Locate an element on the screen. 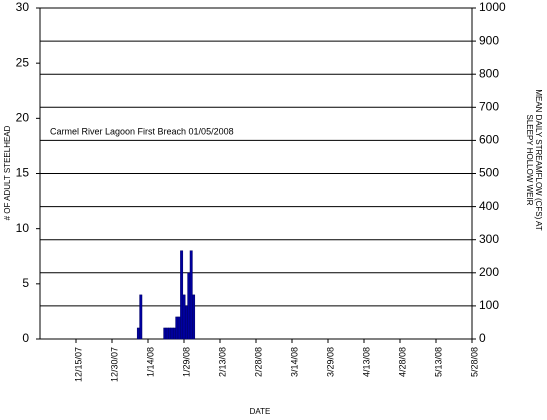  y2-tick-label: 300 is located at coordinates (489, 239).